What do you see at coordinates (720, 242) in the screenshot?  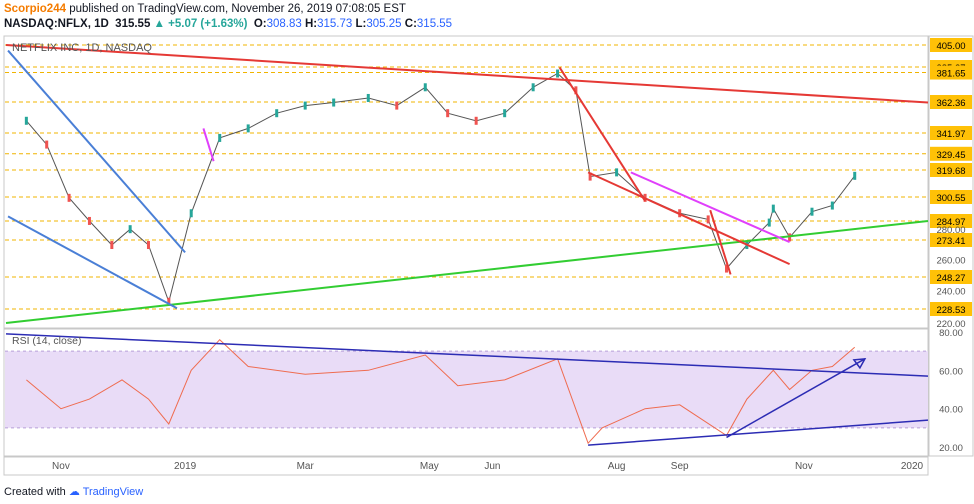 I see `red-spike-trendline` at bounding box center [720, 242].